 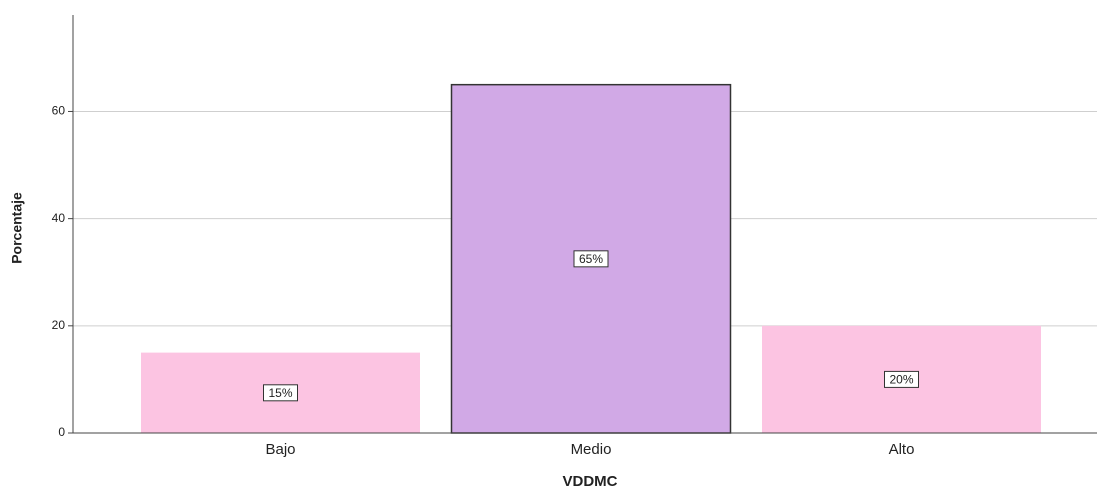 I want to click on y-tick-label: 0, so click(x=61, y=432).